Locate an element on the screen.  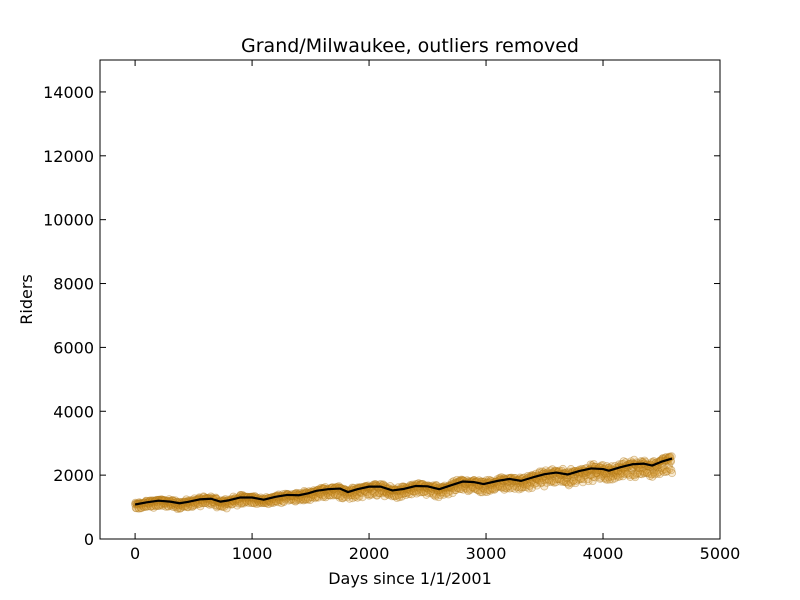
scatter-points is located at coordinates (404, 483).